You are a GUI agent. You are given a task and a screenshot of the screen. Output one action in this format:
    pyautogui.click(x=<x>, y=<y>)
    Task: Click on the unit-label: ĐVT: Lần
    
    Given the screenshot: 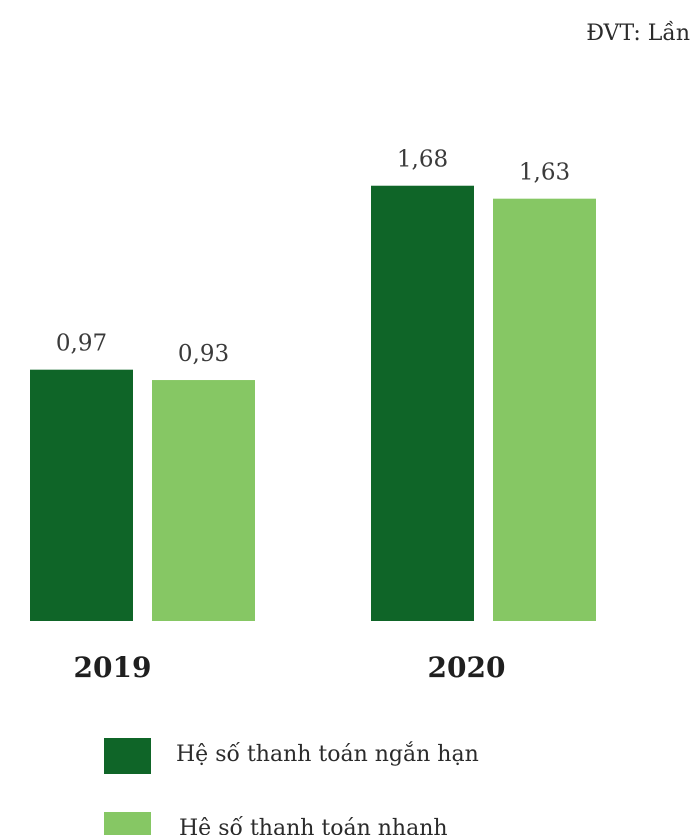 What is the action you would take?
    pyautogui.click(x=638, y=33)
    